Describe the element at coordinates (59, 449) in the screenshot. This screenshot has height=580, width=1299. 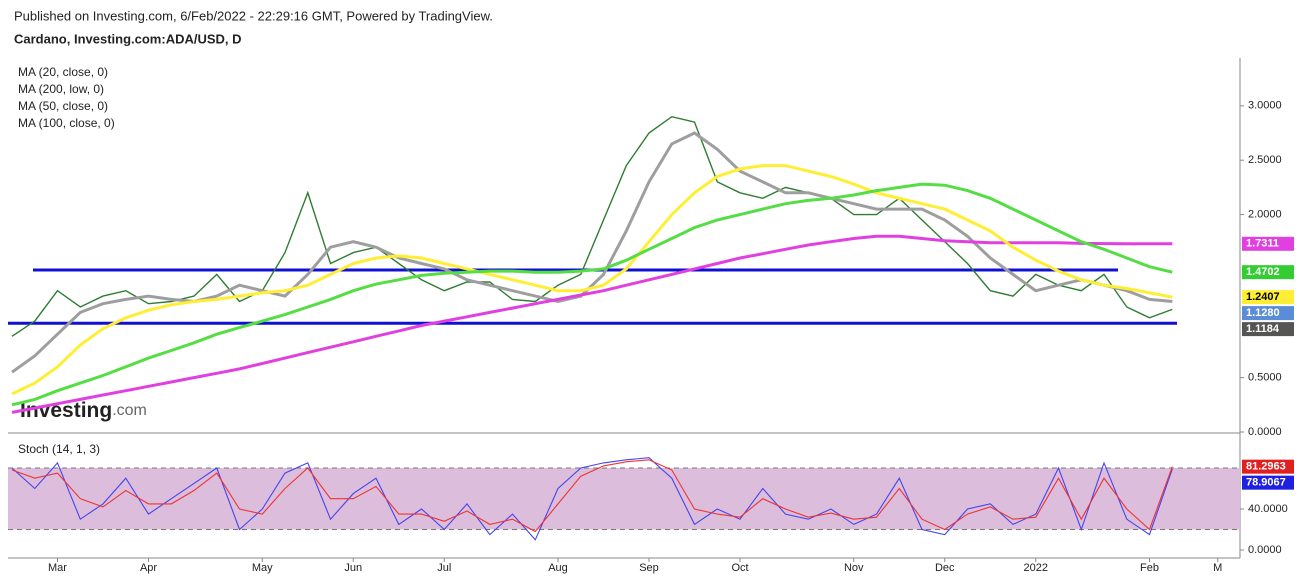
I see `stoch-title: Stoch (14, 1, 3)` at that location.